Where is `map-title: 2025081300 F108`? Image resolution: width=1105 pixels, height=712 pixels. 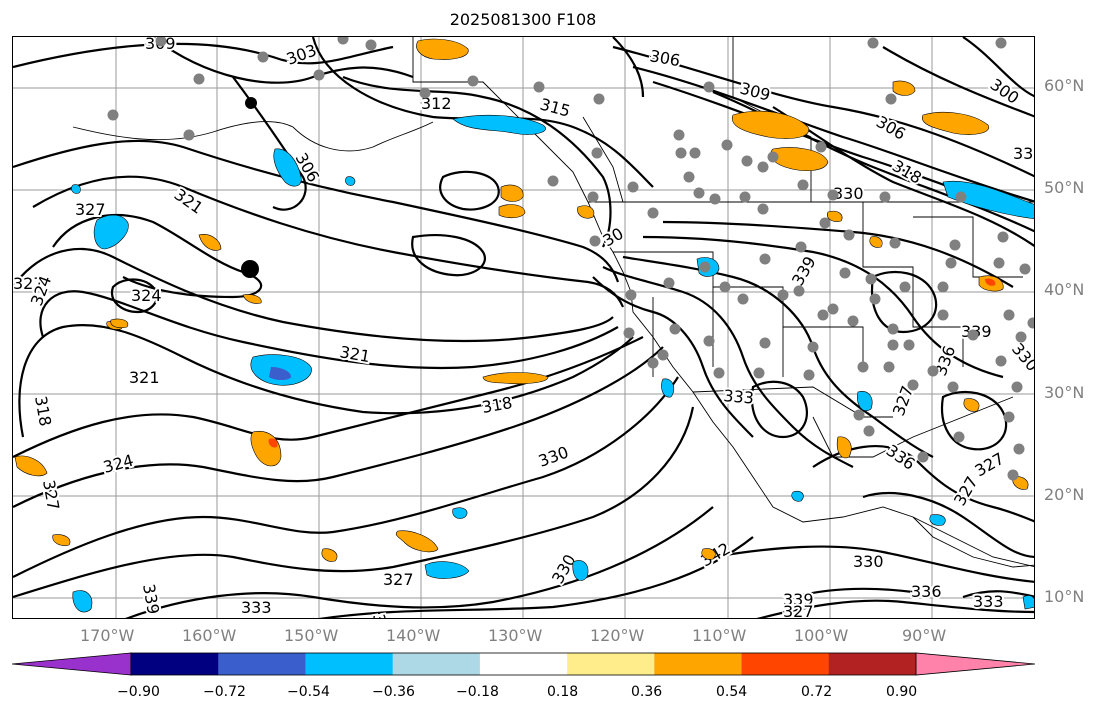 map-title: 2025081300 F108 is located at coordinates (523, 19).